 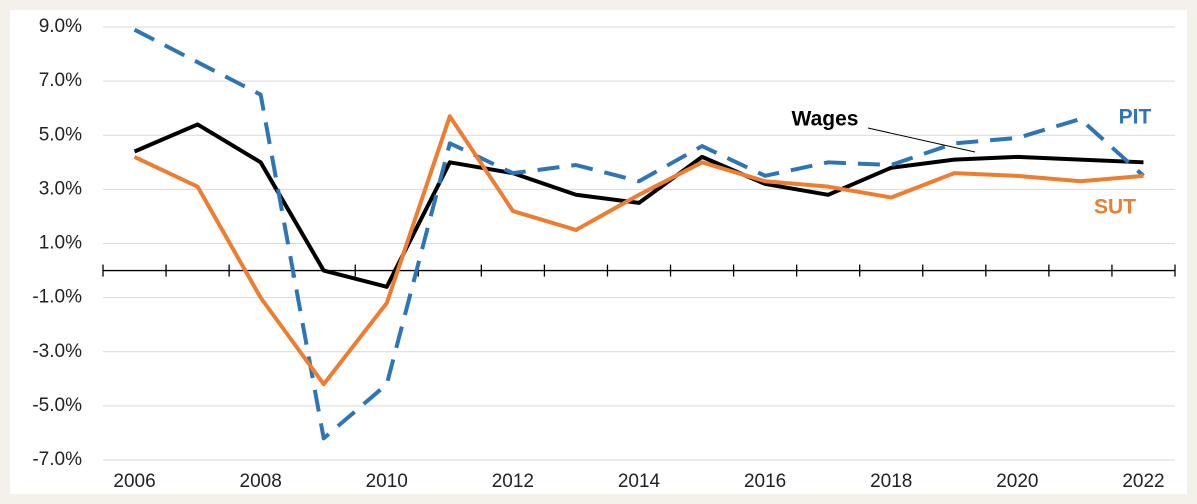 I want to click on y-tick-label: -7.0%, so click(x=57, y=459).